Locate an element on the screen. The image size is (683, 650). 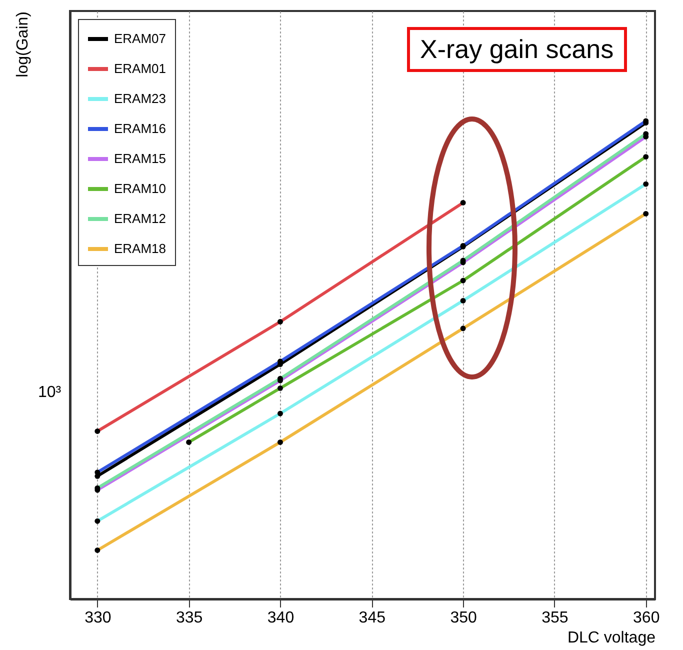
x-tick-label: 360 is located at coordinates (646, 618).